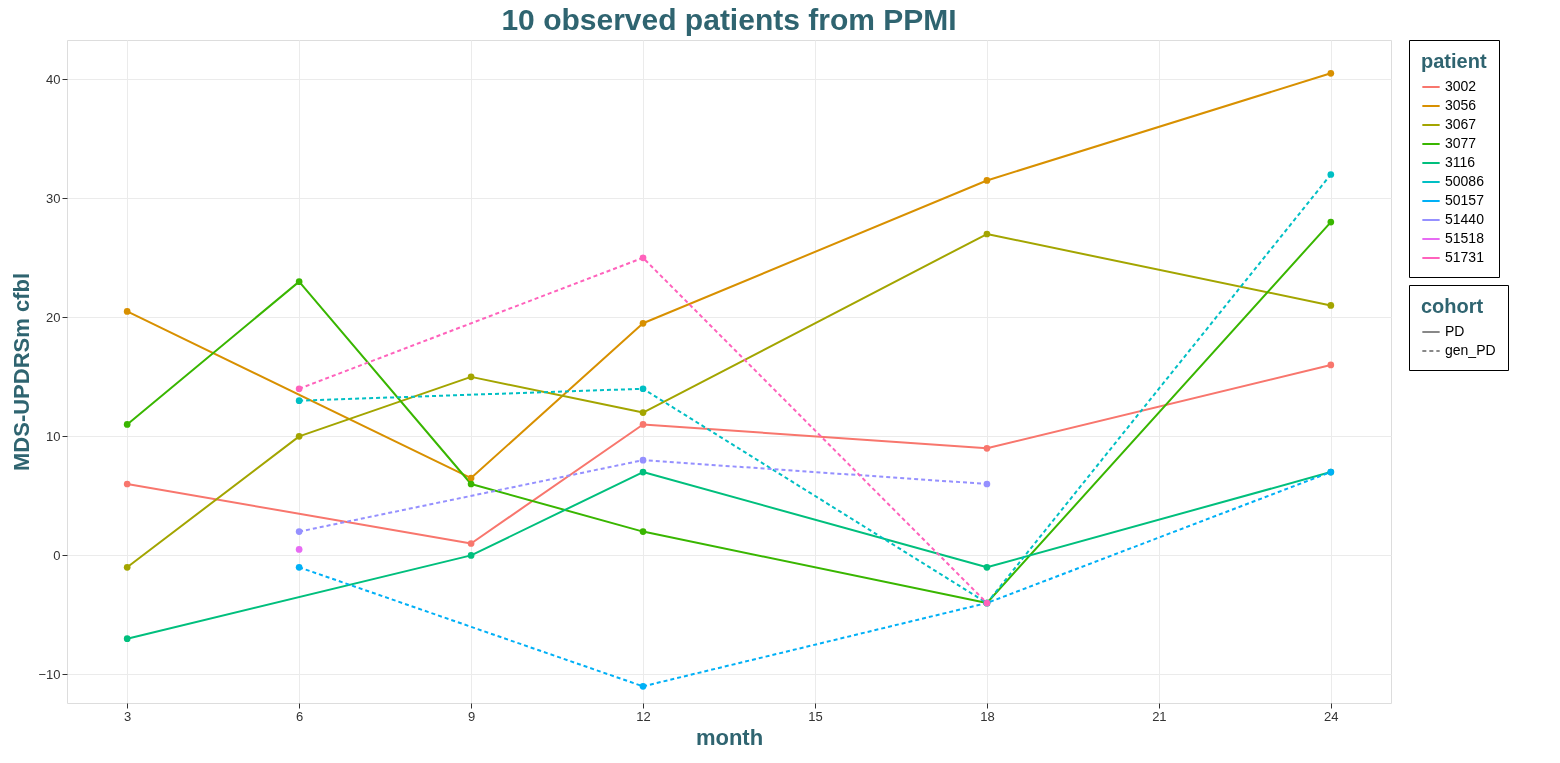 The height and width of the screenshot is (763, 1560). What do you see at coordinates (643, 716) in the screenshot?
I see `x-tick-label: 12` at bounding box center [643, 716].